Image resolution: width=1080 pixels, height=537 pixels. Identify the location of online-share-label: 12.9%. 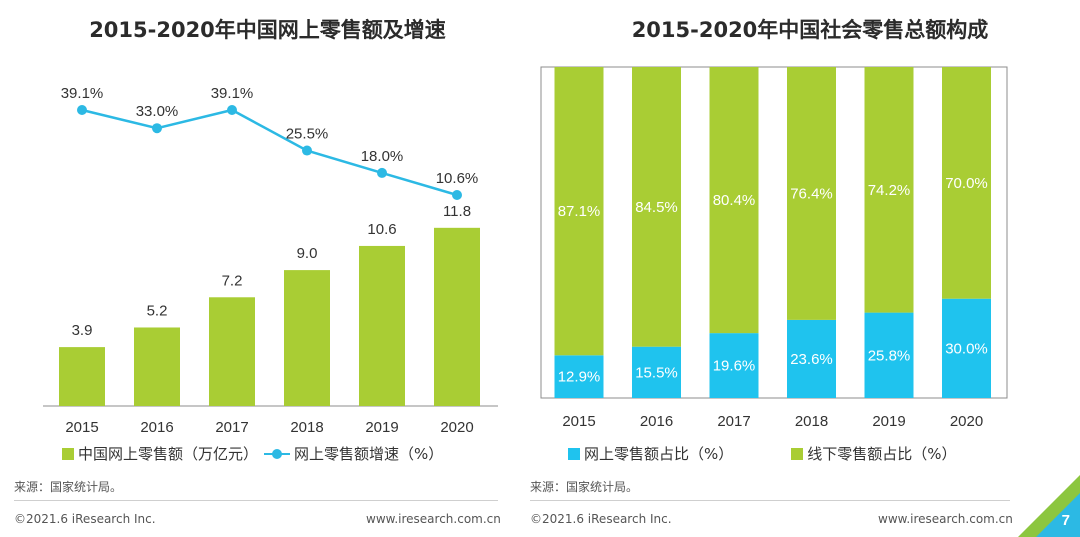
(579, 377).